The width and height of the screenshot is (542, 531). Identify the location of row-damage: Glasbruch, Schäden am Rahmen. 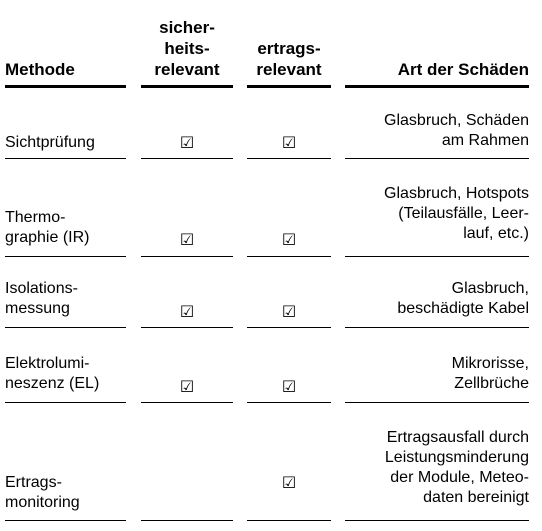
(456, 130).